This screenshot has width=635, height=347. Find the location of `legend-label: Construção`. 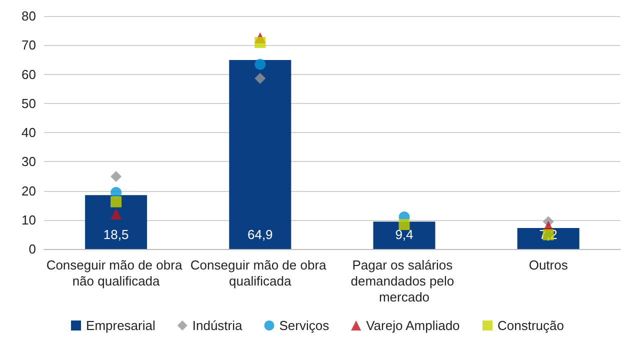

legend-label: Construção is located at coordinates (531, 325).